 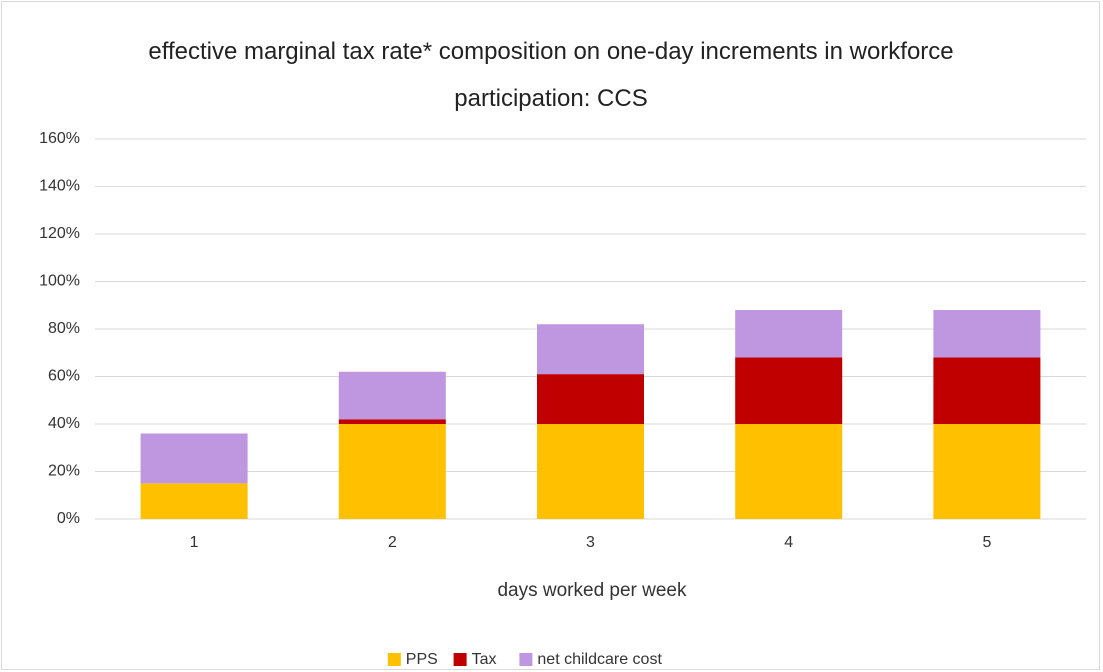 What do you see at coordinates (59, 186) in the screenshot?
I see `y-tick-label: 140%` at bounding box center [59, 186].